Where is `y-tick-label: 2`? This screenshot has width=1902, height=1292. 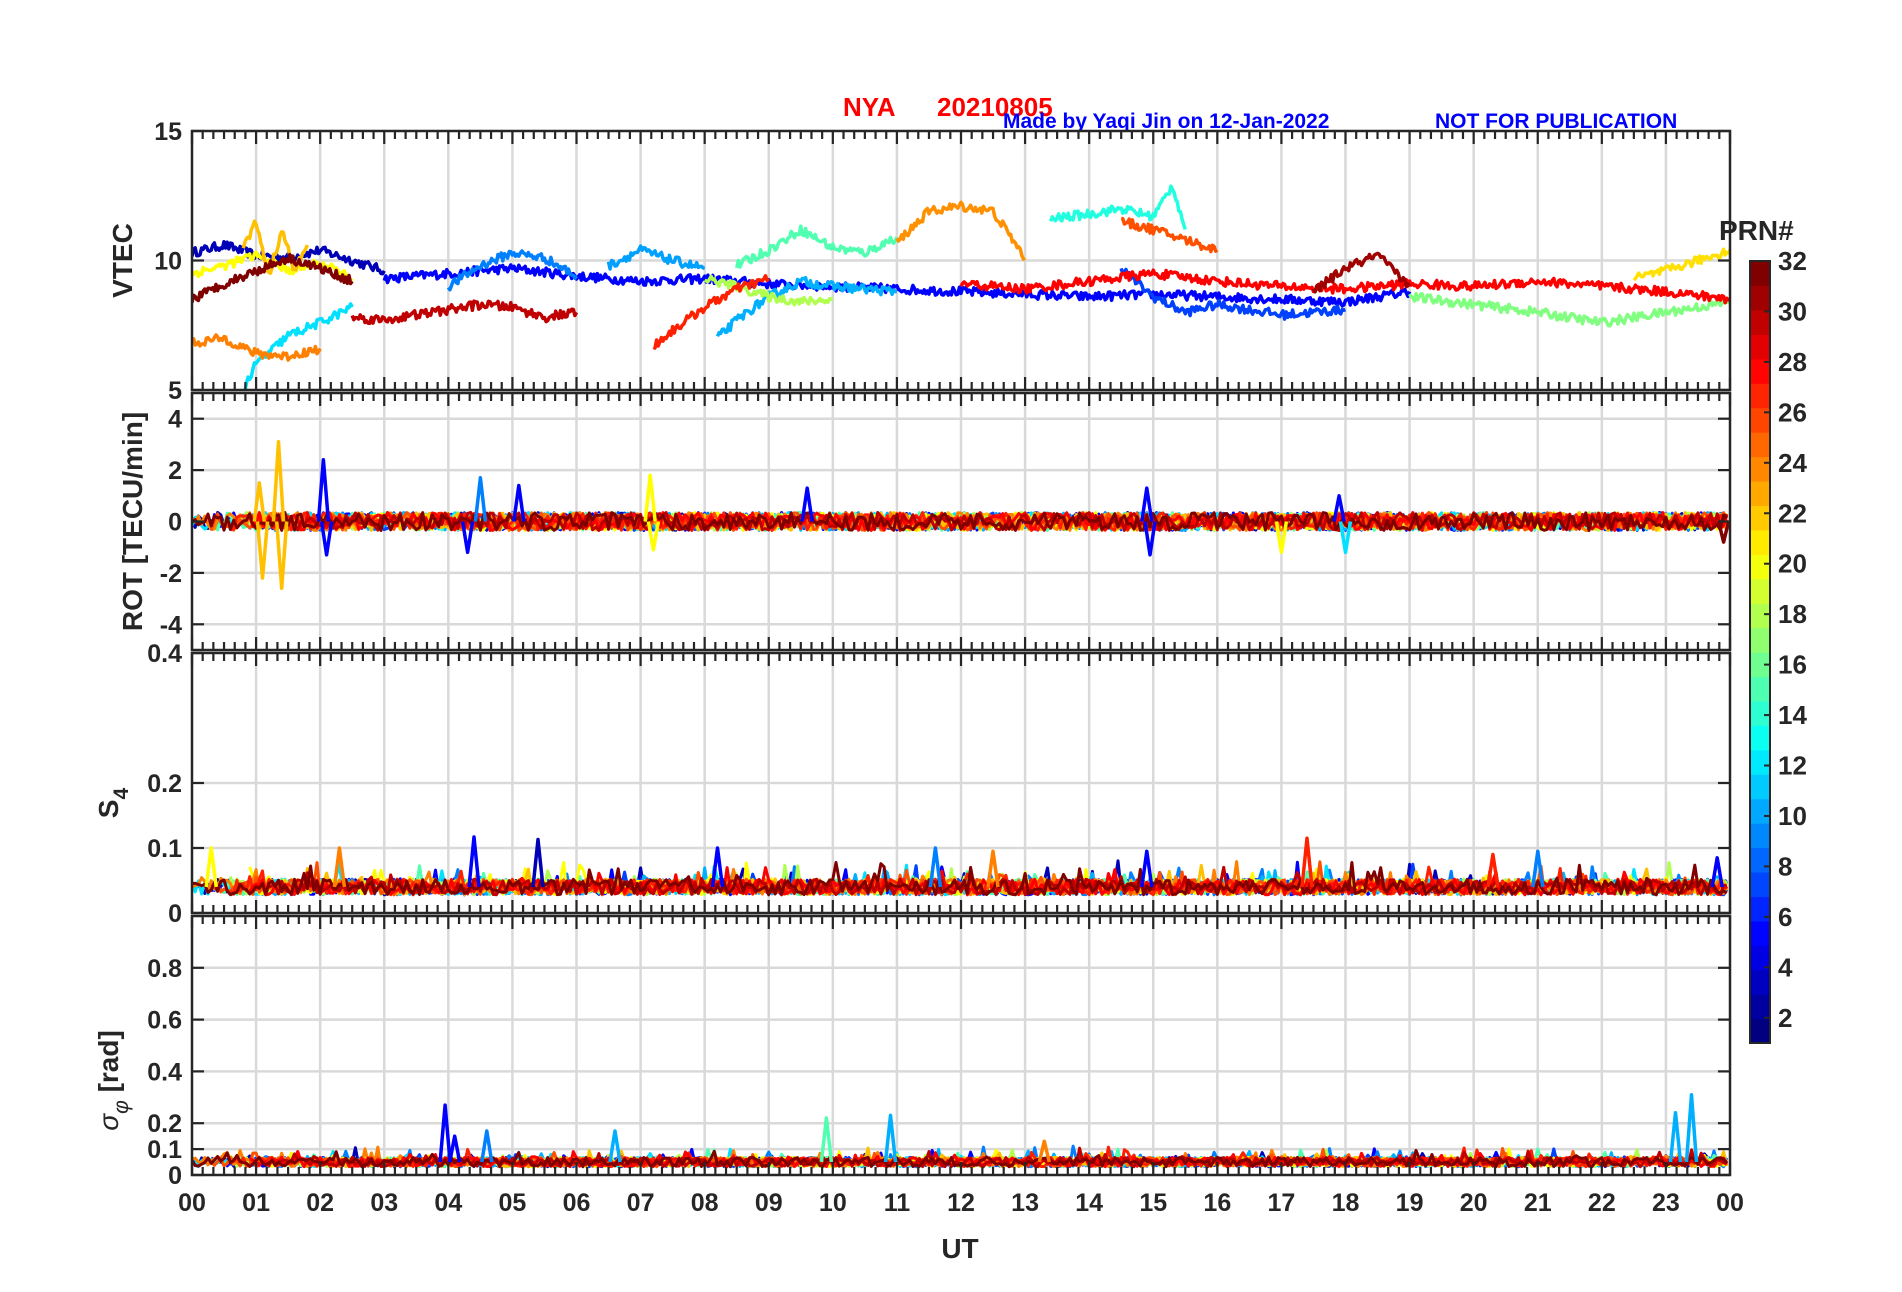
y-tick-label: 2 is located at coordinates (175, 471).